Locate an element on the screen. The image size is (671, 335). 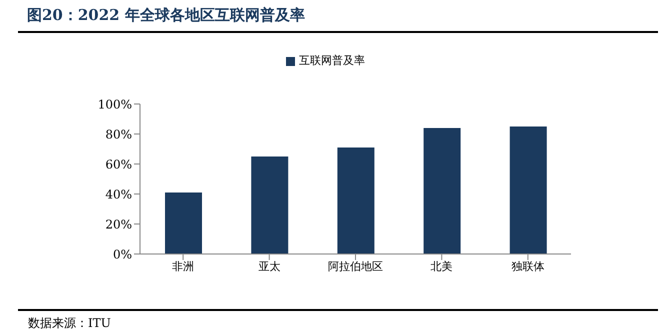
y-tick-label: 60% is located at coordinates (118, 164).